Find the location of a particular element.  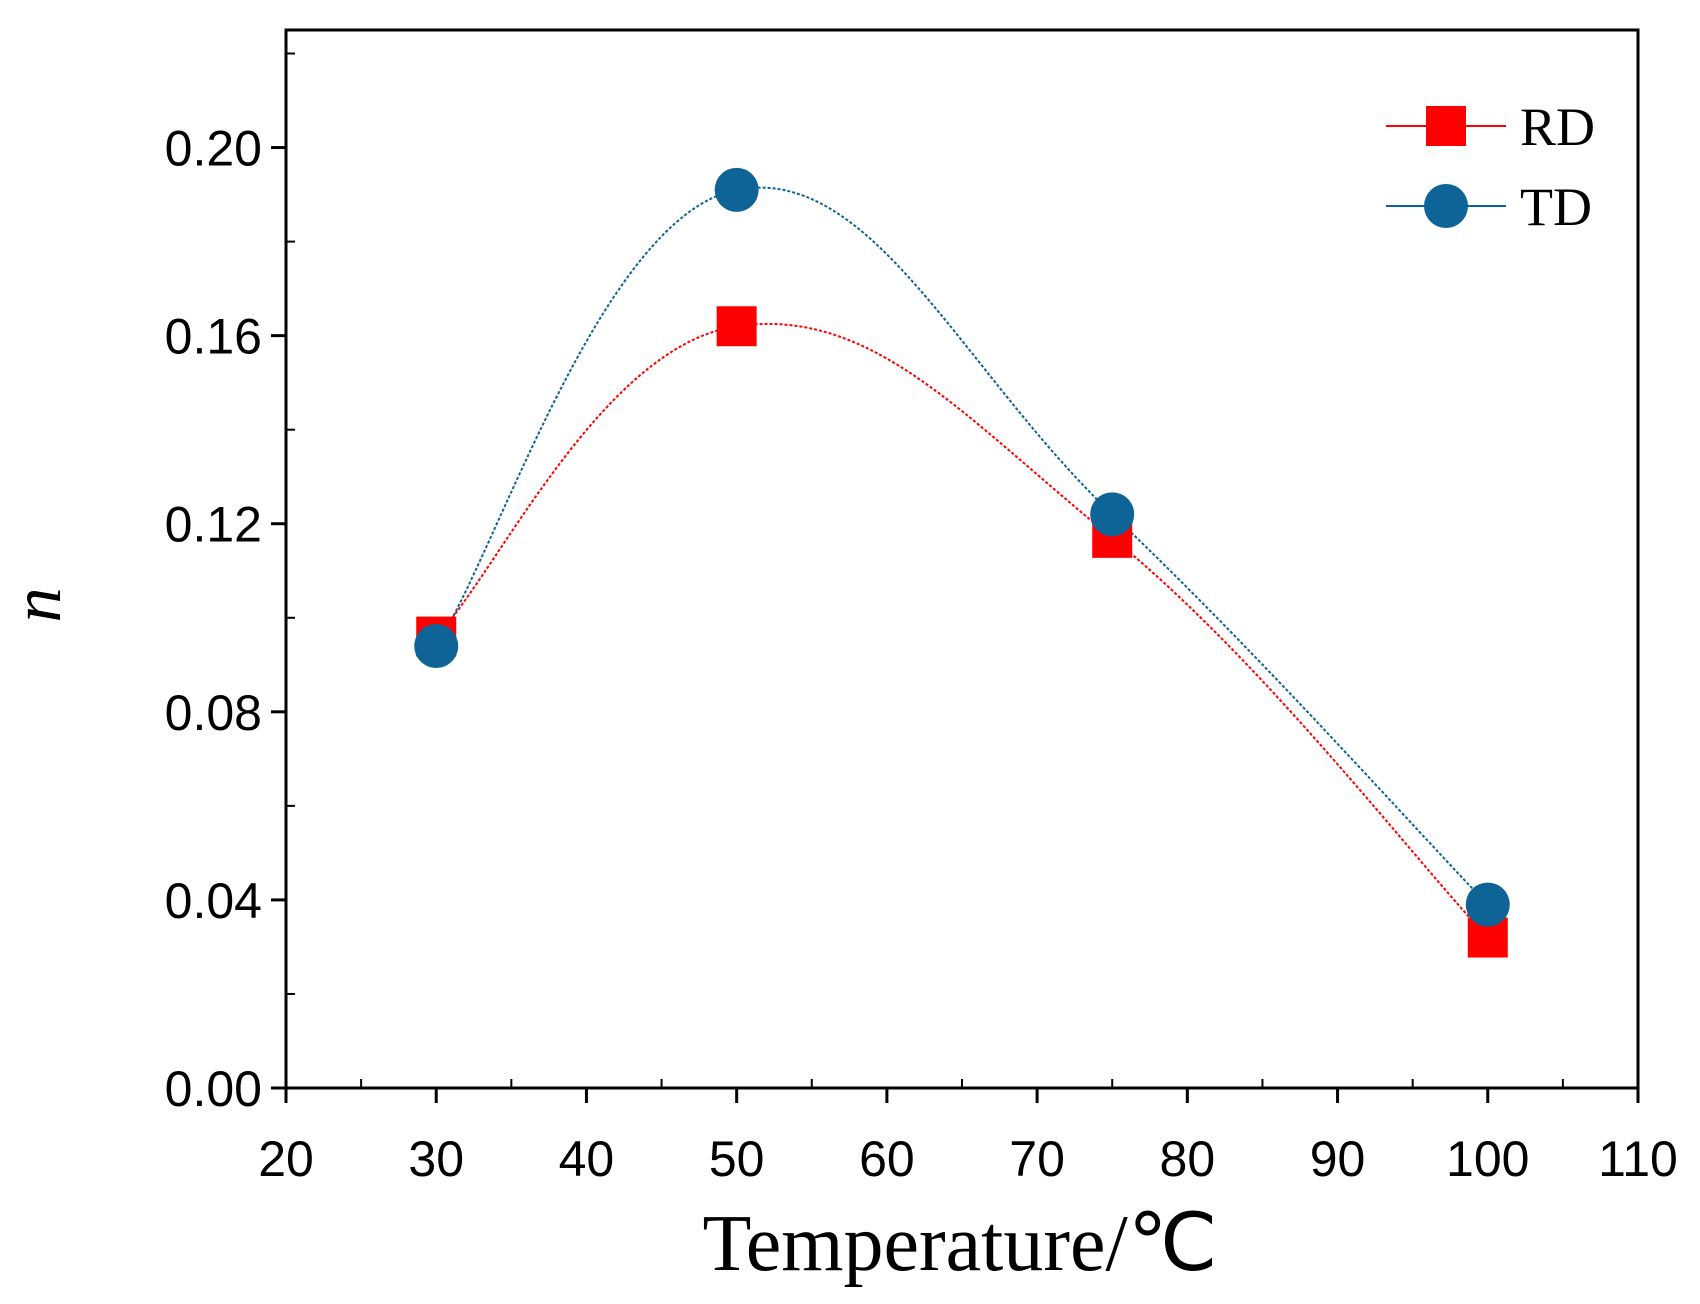

y-tick-label: 0.04 is located at coordinates (213, 901).